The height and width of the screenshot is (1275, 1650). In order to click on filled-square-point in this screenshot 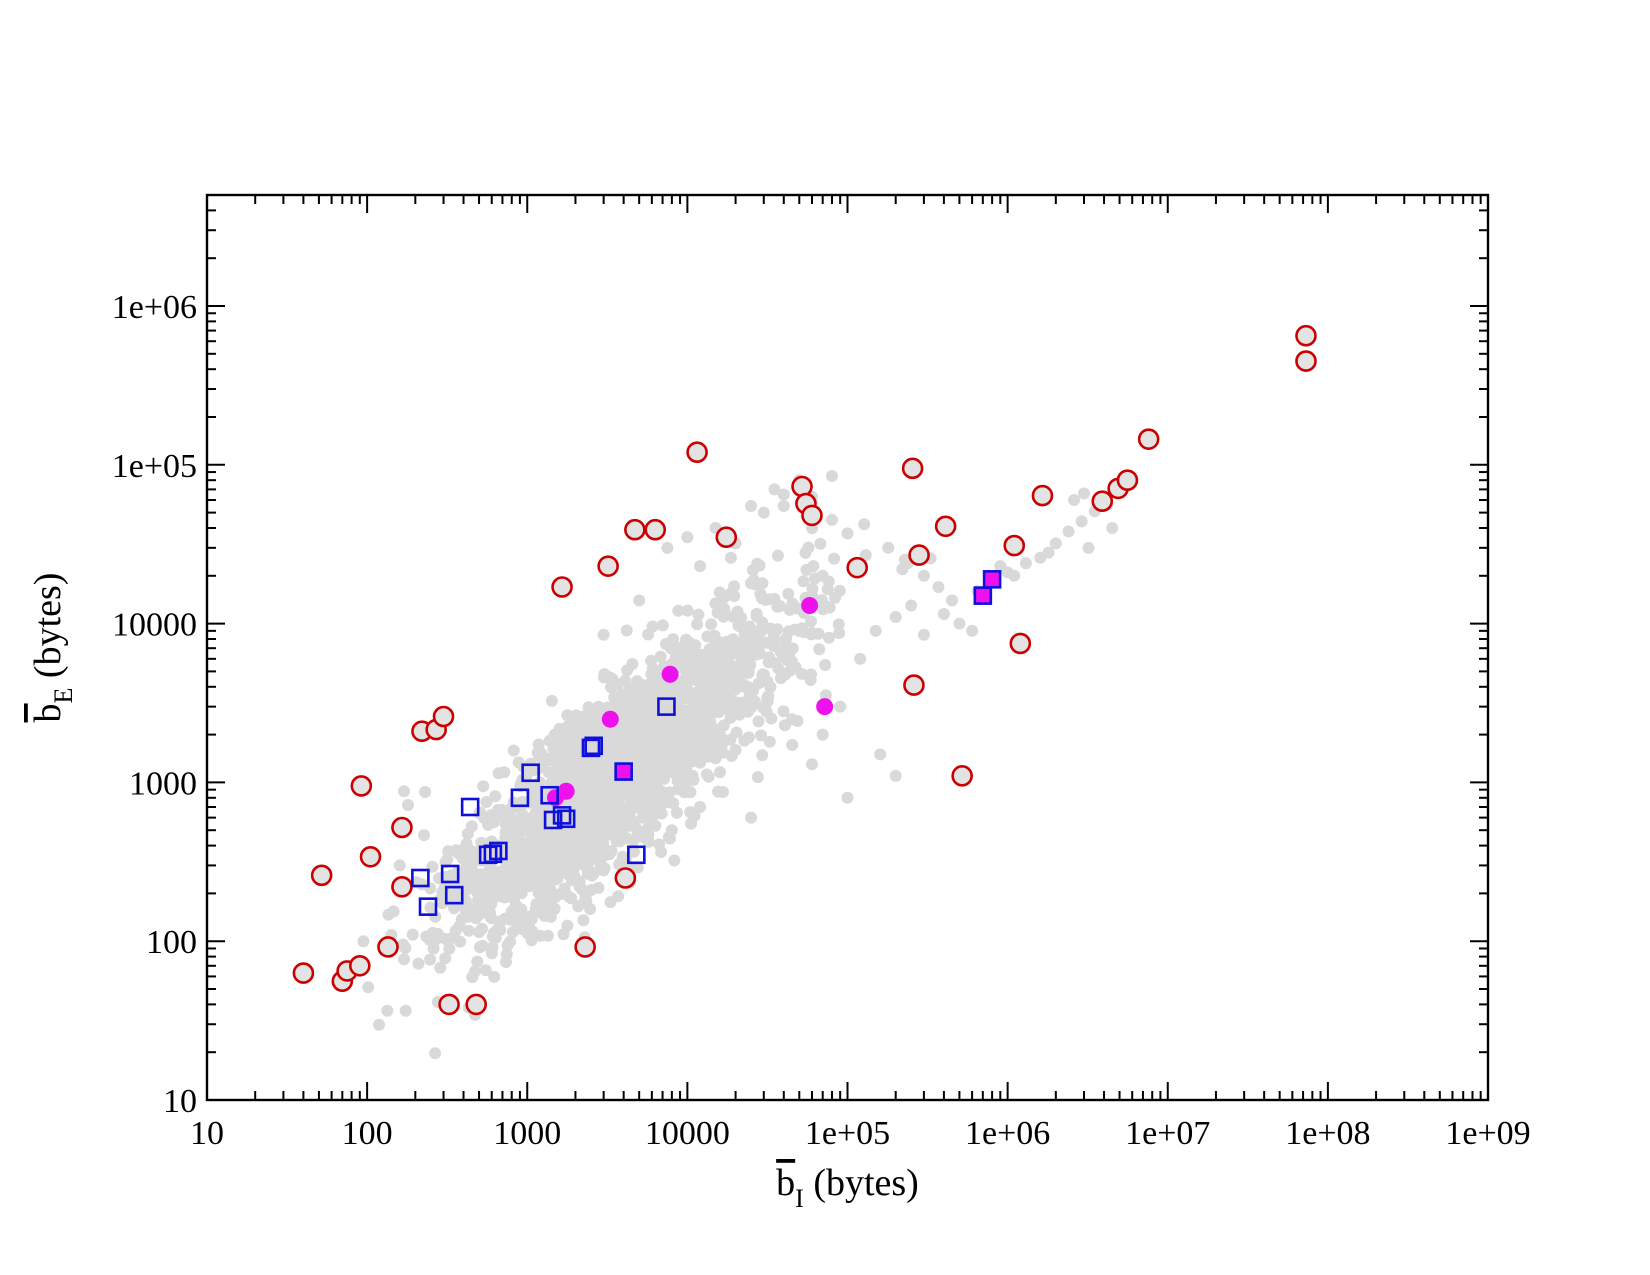, I will do `click(623, 771)`.